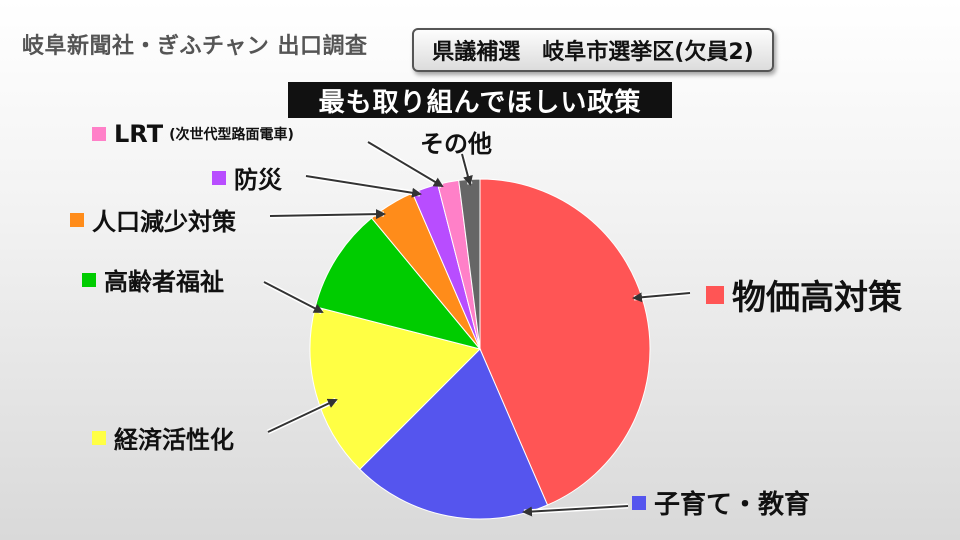 The width and height of the screenshot is (960, 540). I want to click on source-label: 岐阜新聞社・ぎふチャン 出口調査, so click(195, 46).